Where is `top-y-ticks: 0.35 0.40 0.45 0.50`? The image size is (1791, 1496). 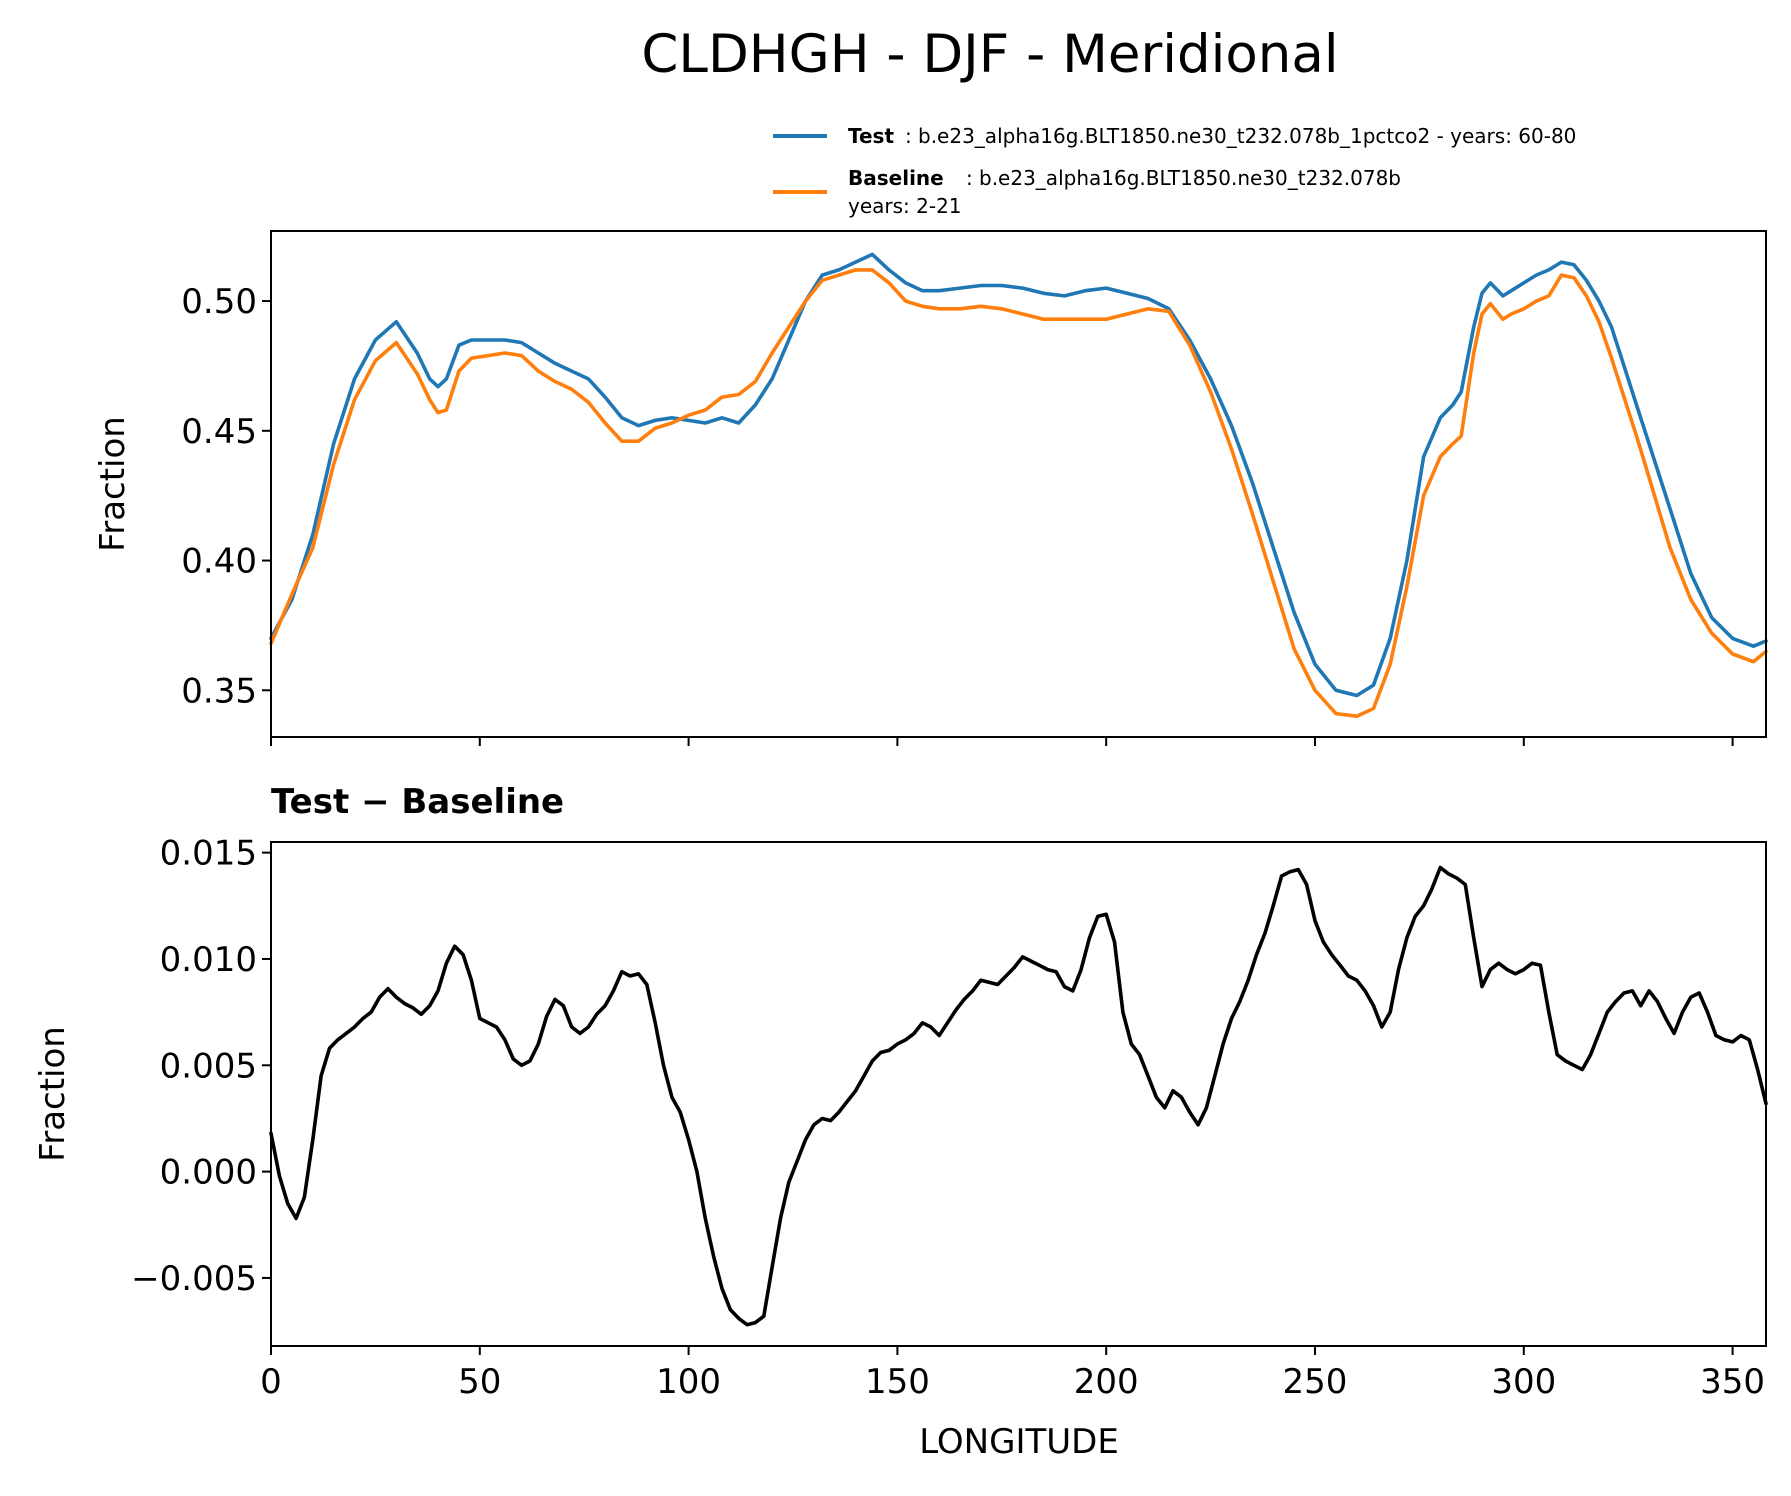
top-y-ticks: 0.35 0.40 0.45 0.50 is located at coordinates (226, 496).